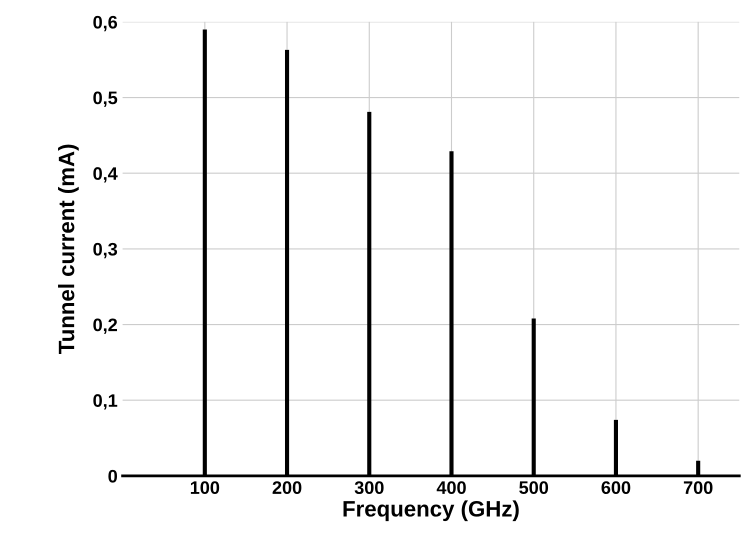 The image size is (743, 547). Describe the element at coordinates (105, 99) in the screenshot. I see `y-tick-label: 0,5` at that location.